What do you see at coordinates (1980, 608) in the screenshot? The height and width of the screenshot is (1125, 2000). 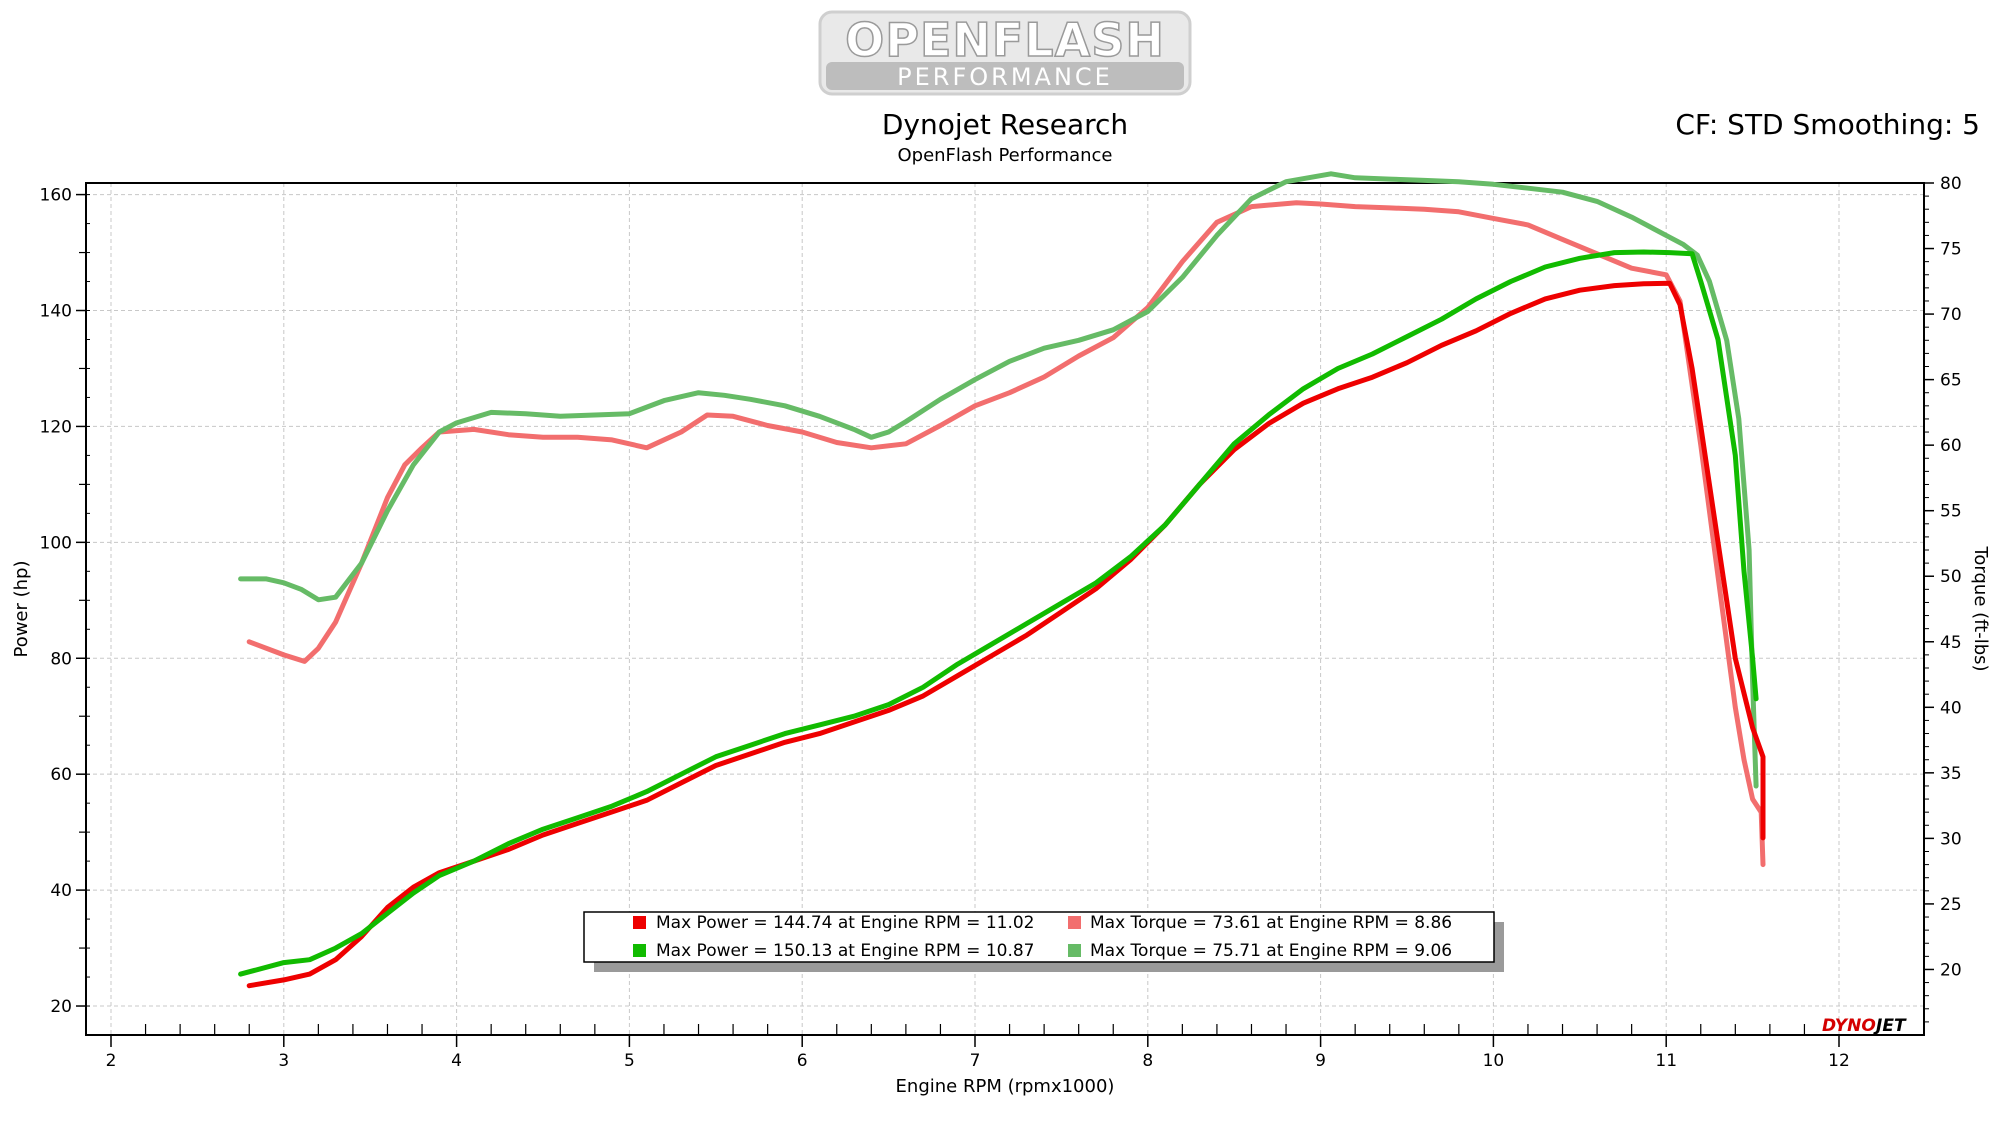 I see `y2-axis-title: Torque (ft-lbs)` at bounding box center [1980, 608].